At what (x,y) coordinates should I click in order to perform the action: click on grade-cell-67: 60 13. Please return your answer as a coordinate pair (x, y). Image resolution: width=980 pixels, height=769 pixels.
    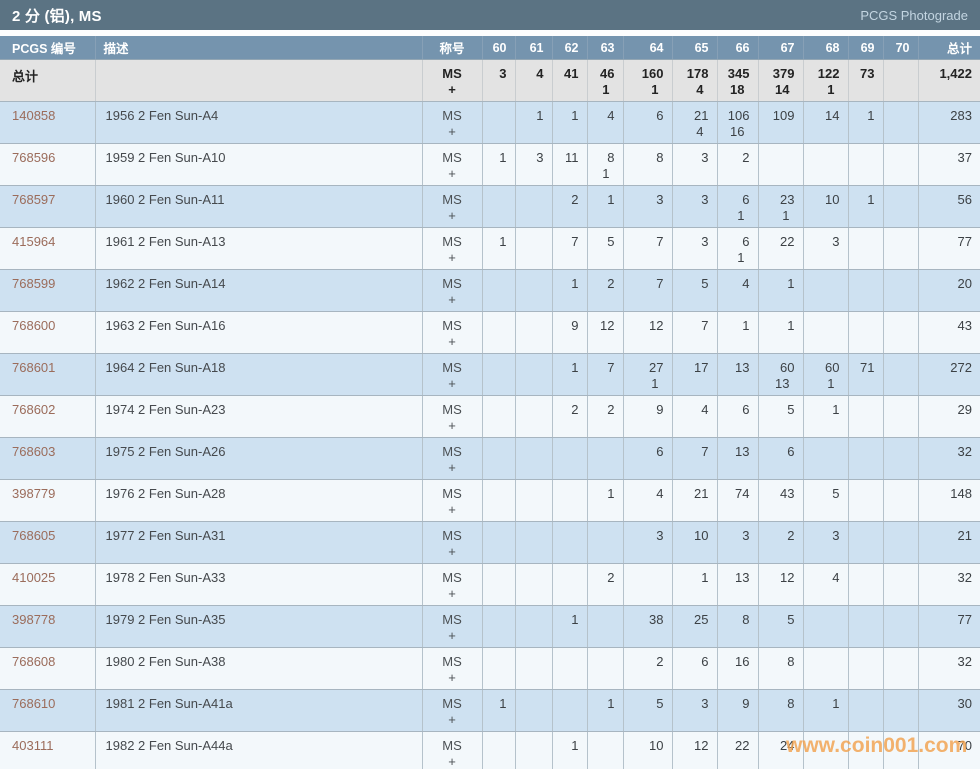
    Looking at the image, I should click on (781, 374).